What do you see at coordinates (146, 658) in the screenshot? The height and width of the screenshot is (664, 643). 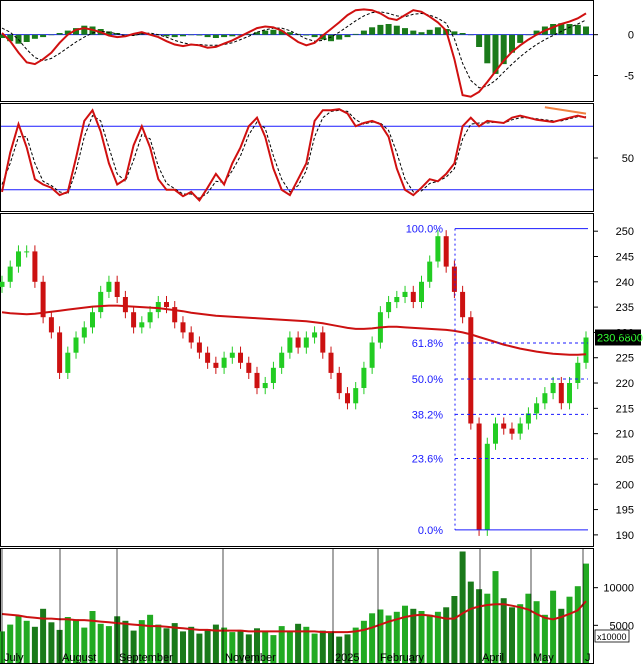 I see `x-axis-label: September` at bounding box center [146, 658].